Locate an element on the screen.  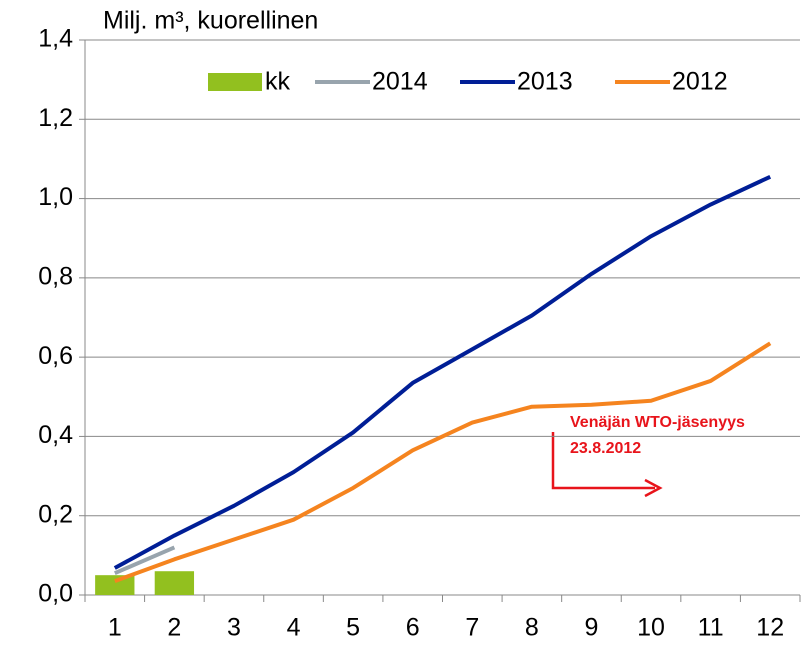
legend-label: kk is located at coordinates (278, 82).